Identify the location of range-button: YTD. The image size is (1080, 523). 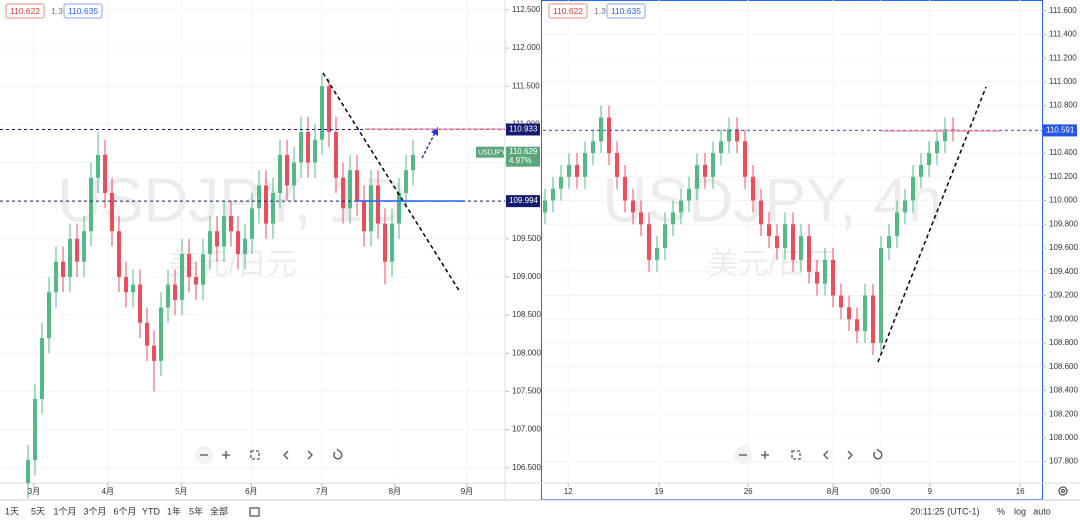
(151, 511).